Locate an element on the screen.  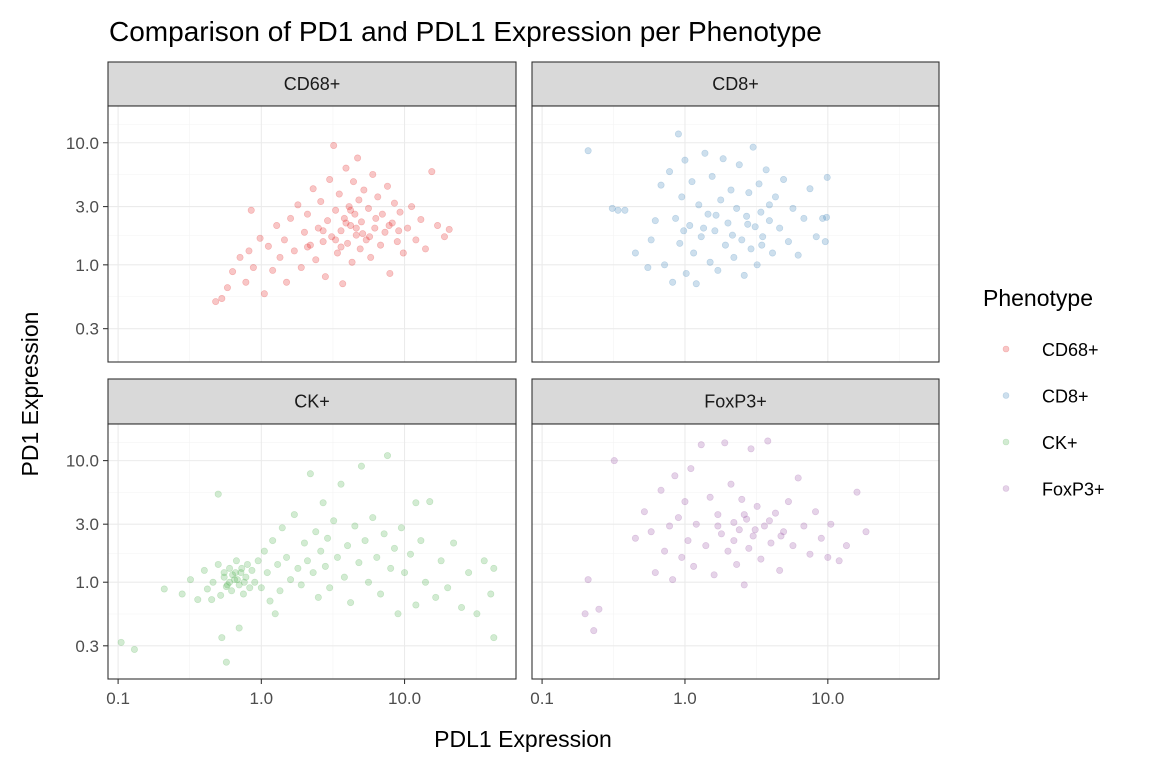
y-tick-label: 0.3 is located at coordinates (87, 646).